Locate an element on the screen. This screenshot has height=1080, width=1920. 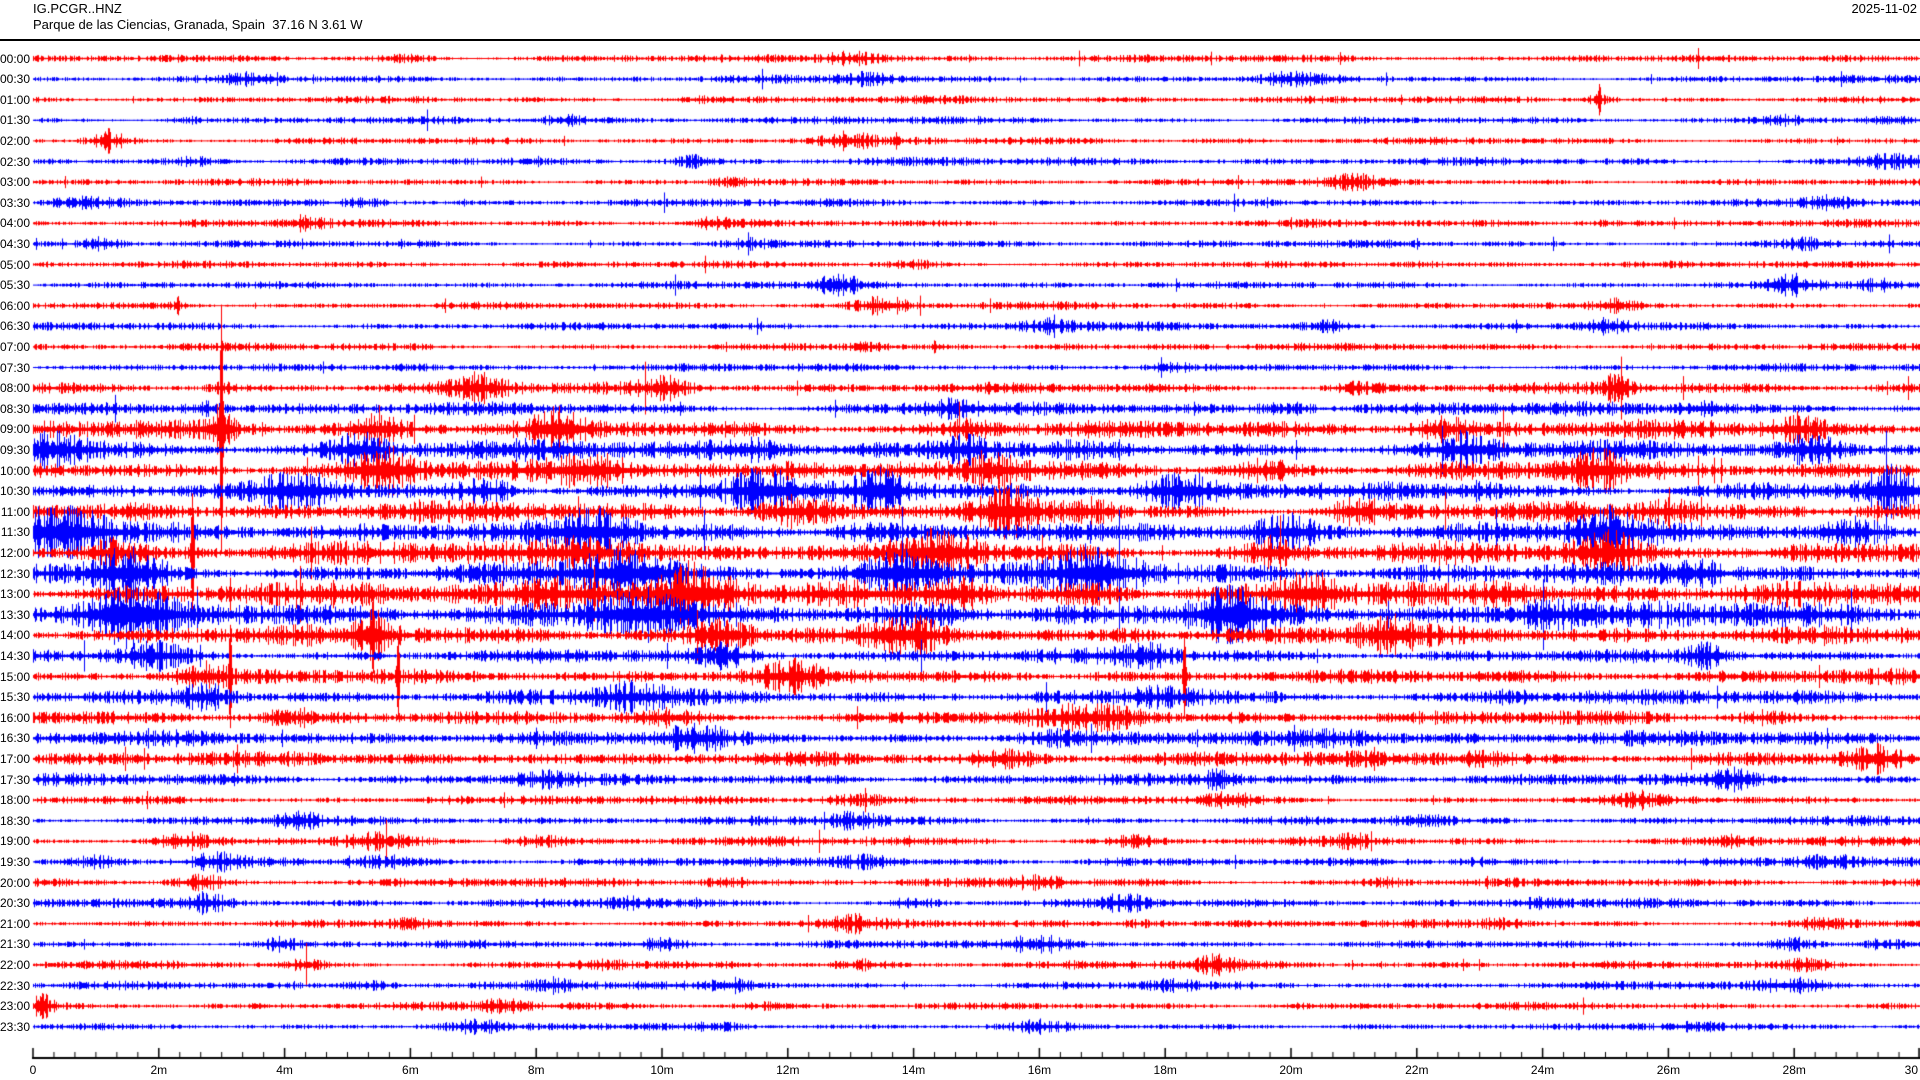
date-label: 2025-11-02 is located at coordinates (1884, 8).